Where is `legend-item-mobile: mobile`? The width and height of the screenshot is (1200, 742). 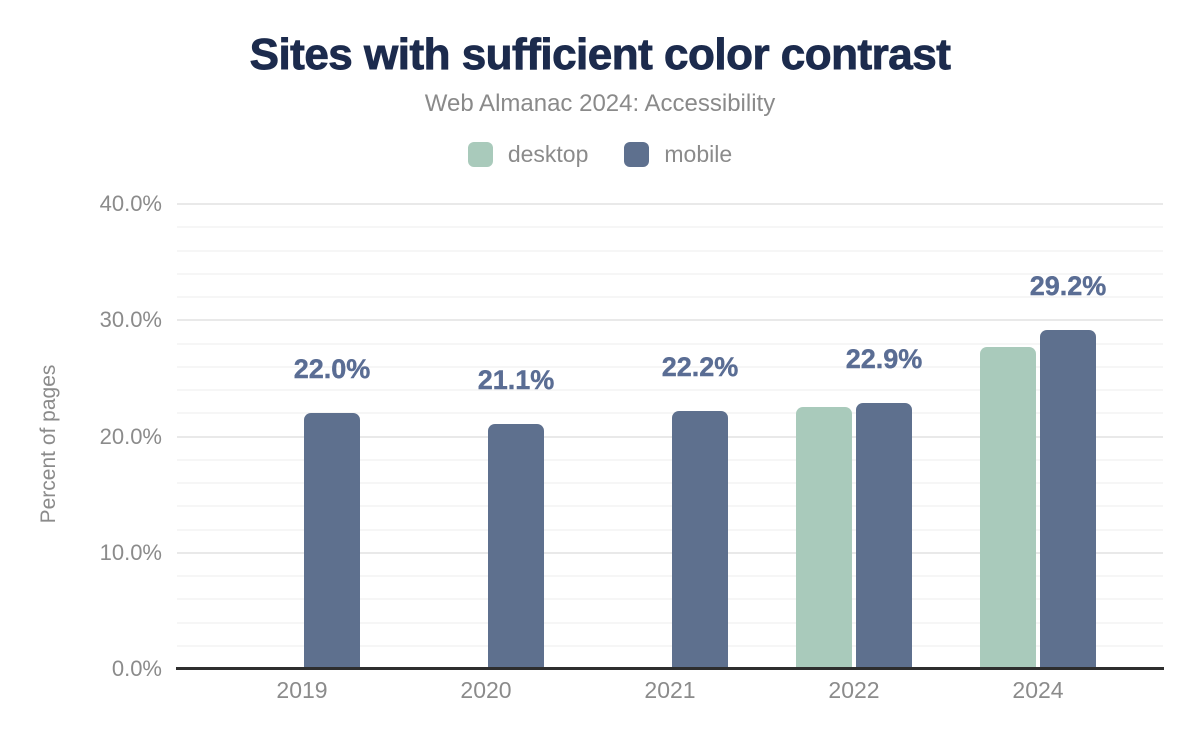 legend-item-mobile: mobile is located at coordinates (678, 154).